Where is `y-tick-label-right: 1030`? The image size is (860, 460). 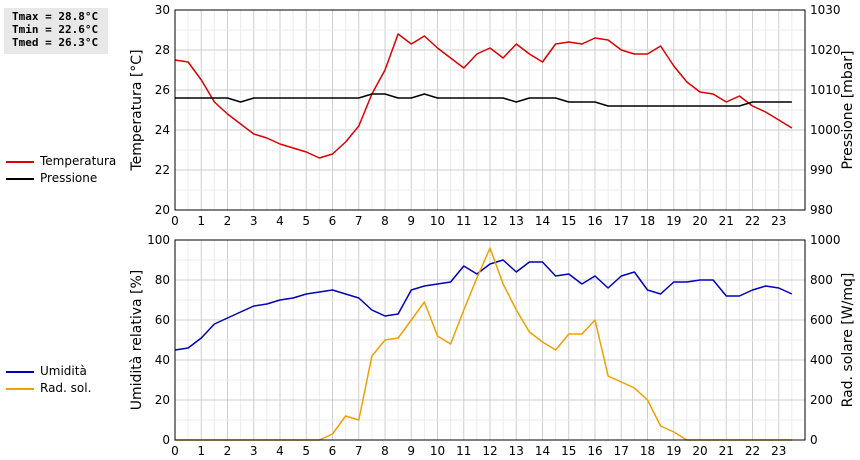 y-tick-label-right: 1030 is located at coordinates (825, 10).